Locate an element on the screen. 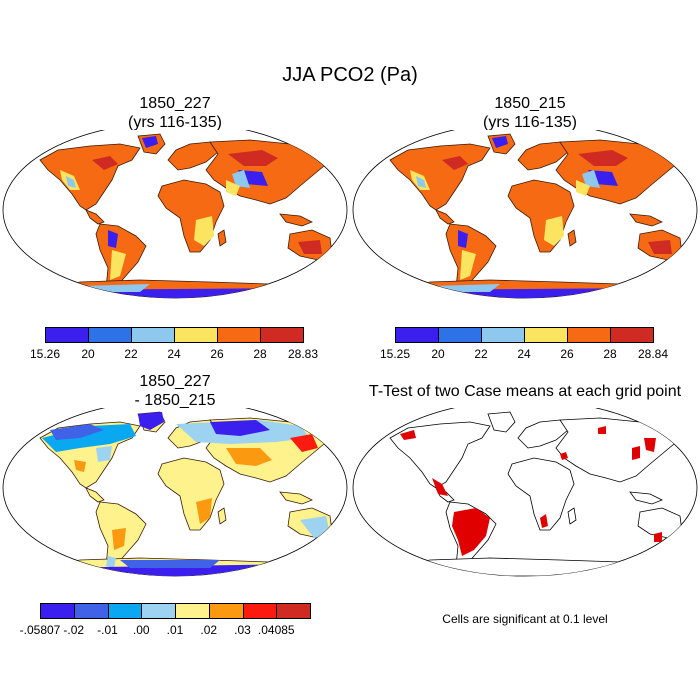 Image resolution: width=700 pixels, height=700 pixels. figure-title: JJA PCO2 (Pa) is located at coordinates (350, 75).